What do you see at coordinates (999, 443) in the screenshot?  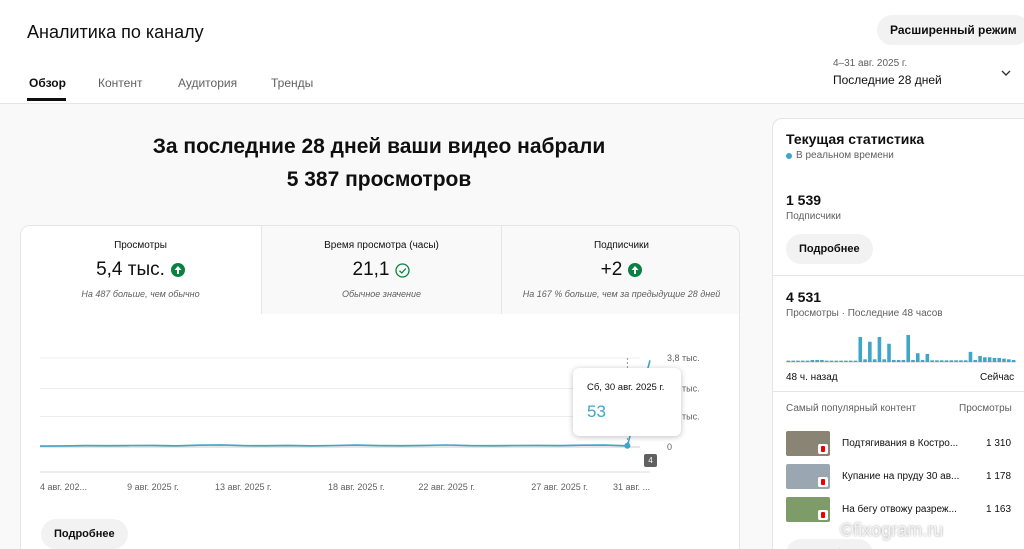 I see `content-views: 1 310` at bounding box center [999, 443].